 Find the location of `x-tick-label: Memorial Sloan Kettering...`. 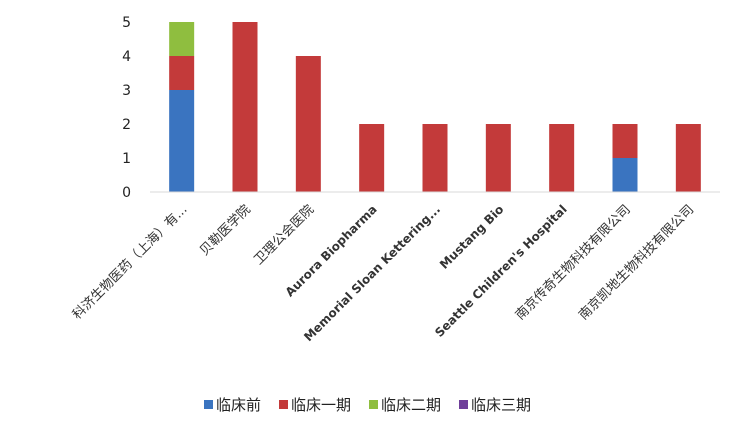

x-tick-label: Memorial Sloan Kettering... is located at coordinates (372, 273).